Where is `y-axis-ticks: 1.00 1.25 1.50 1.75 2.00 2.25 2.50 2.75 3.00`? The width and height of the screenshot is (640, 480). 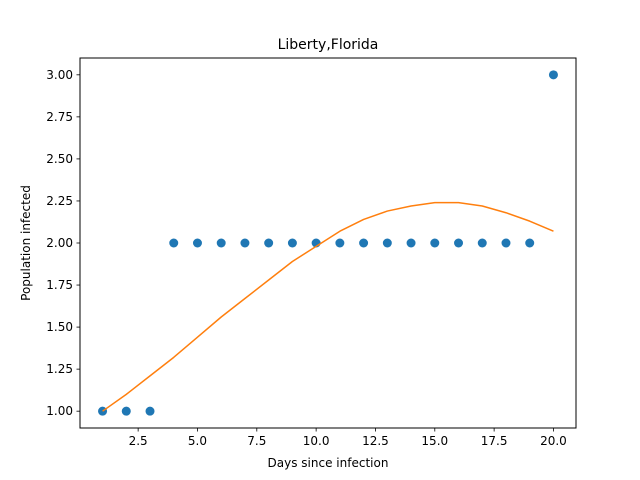 y-axis-ticks: 1.00 1.25 1.50 1.75 2.00 2.25 2.50 2.75 3.00 is located at coordinates (63, 243).